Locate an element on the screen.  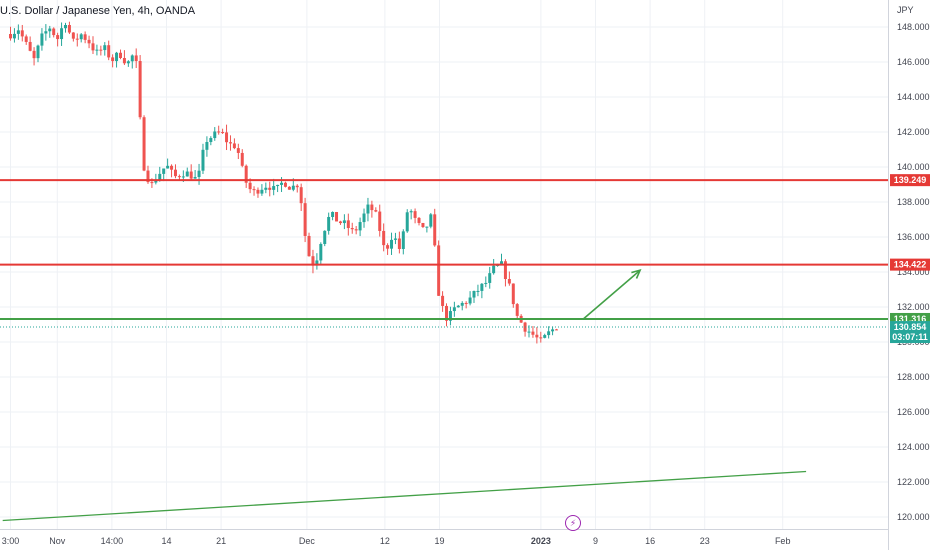
x-tick-label: Nov is located at coordinates (57, 541).